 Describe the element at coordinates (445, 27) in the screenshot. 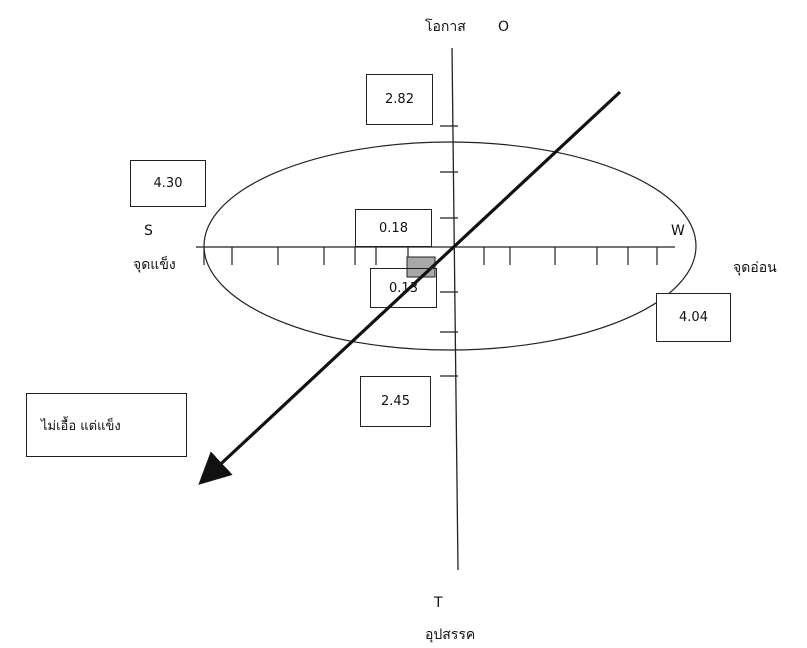

I see `top-label-th: โอกาส` at that location.